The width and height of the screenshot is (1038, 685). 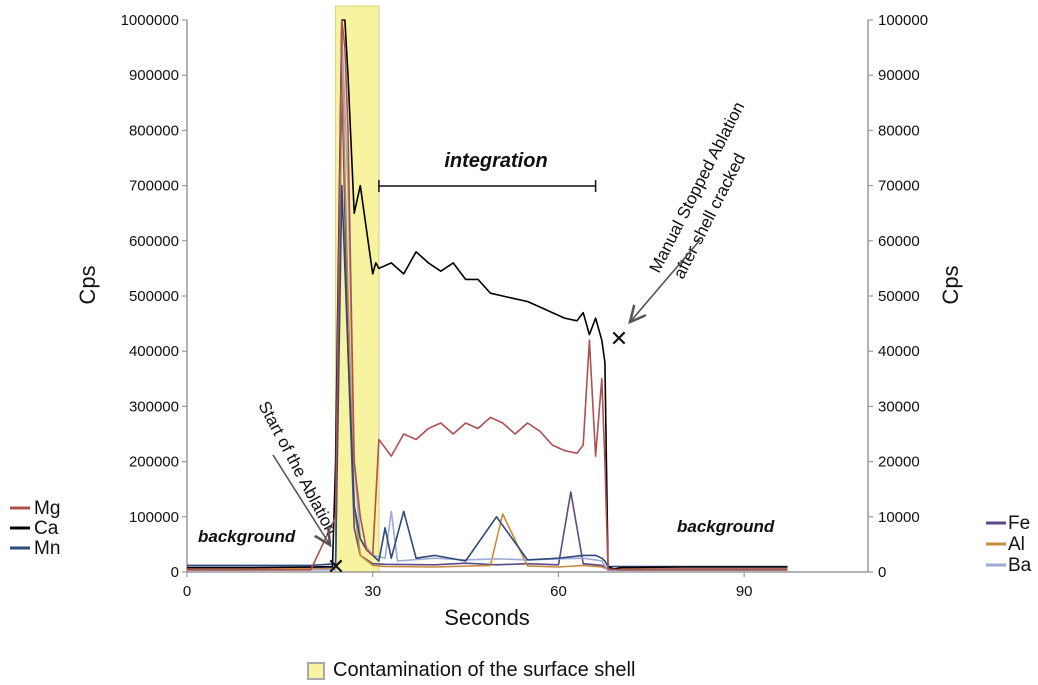 What do you see at coordinates (899, 130) in the screenshot?
I see `y-right-tick-label: 80000` at bounding box center [899, 130].